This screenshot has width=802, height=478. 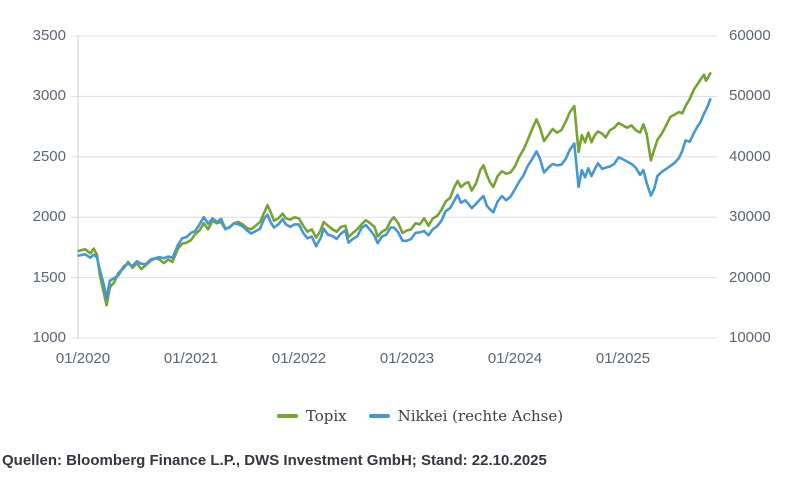 What do you see at coordinates (49, 277) in the screenshot?
I see `y-left-tick: 1500` at bounding box center [49, 277].